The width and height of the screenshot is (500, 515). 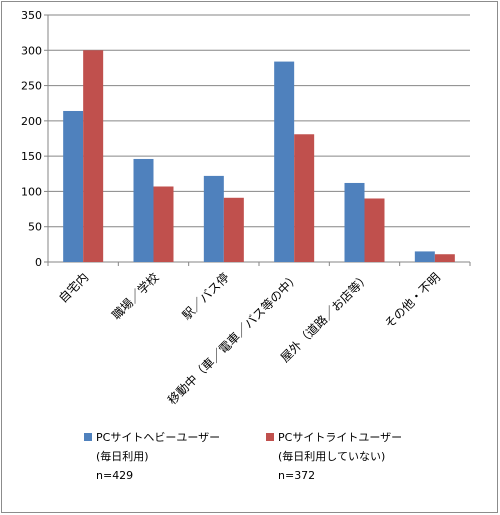 What do you see at coordinates (31, 156) in the screenshot?
I see `y-tick-label: 150` at bounding box center [31, 156].